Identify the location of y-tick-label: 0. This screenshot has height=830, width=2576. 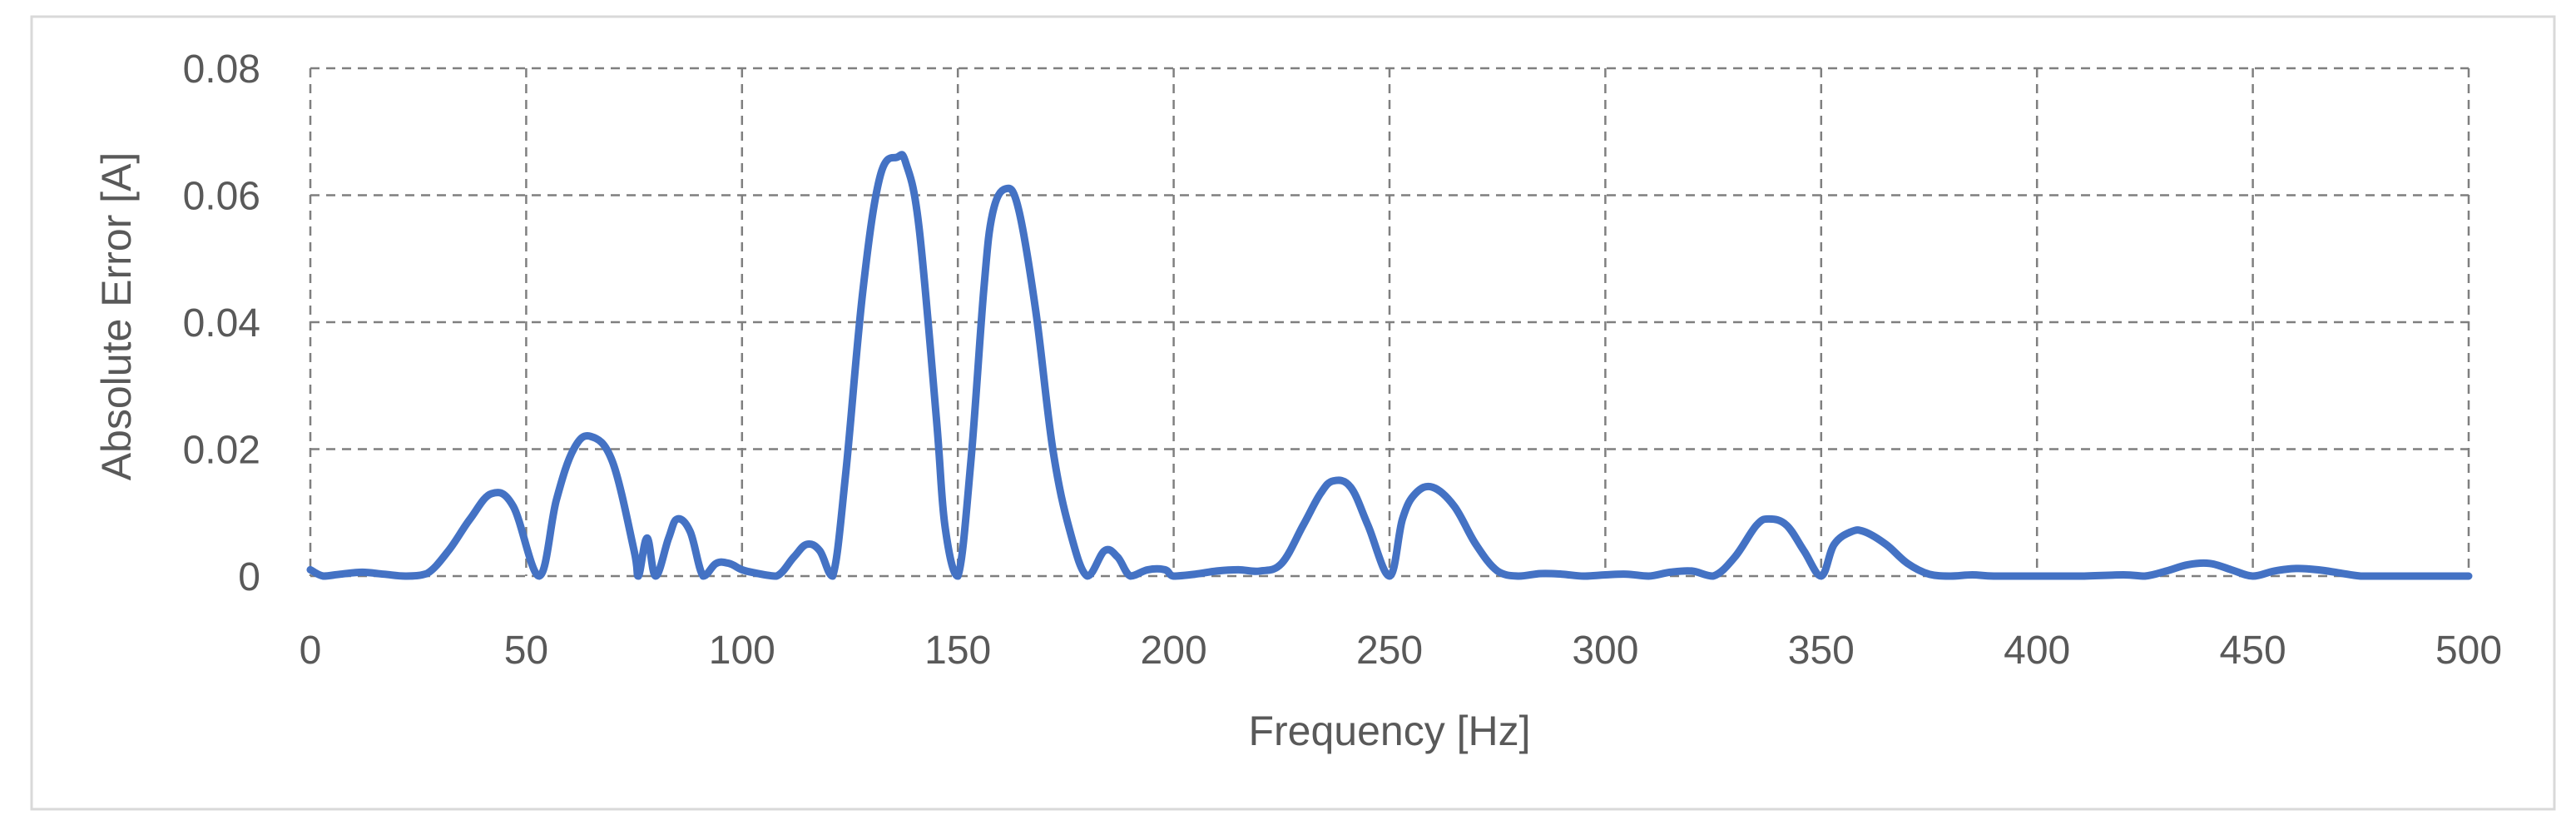
(249, 577).